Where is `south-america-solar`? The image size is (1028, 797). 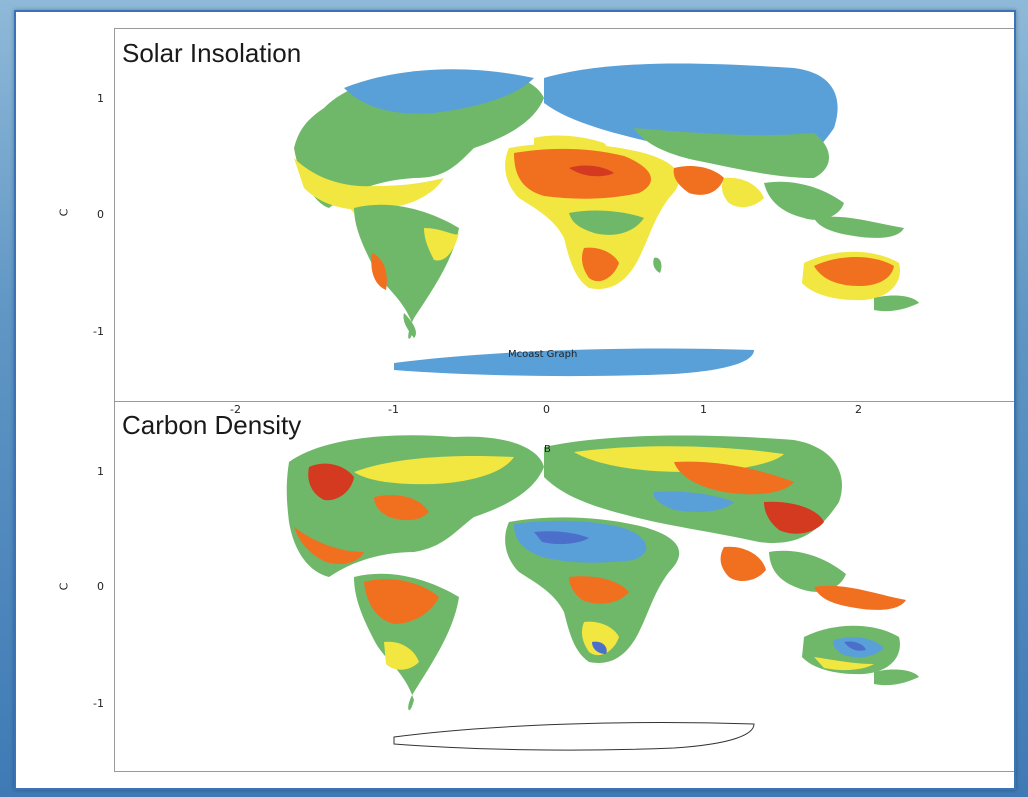
south-america-solar is located at coordinates (406, 271).